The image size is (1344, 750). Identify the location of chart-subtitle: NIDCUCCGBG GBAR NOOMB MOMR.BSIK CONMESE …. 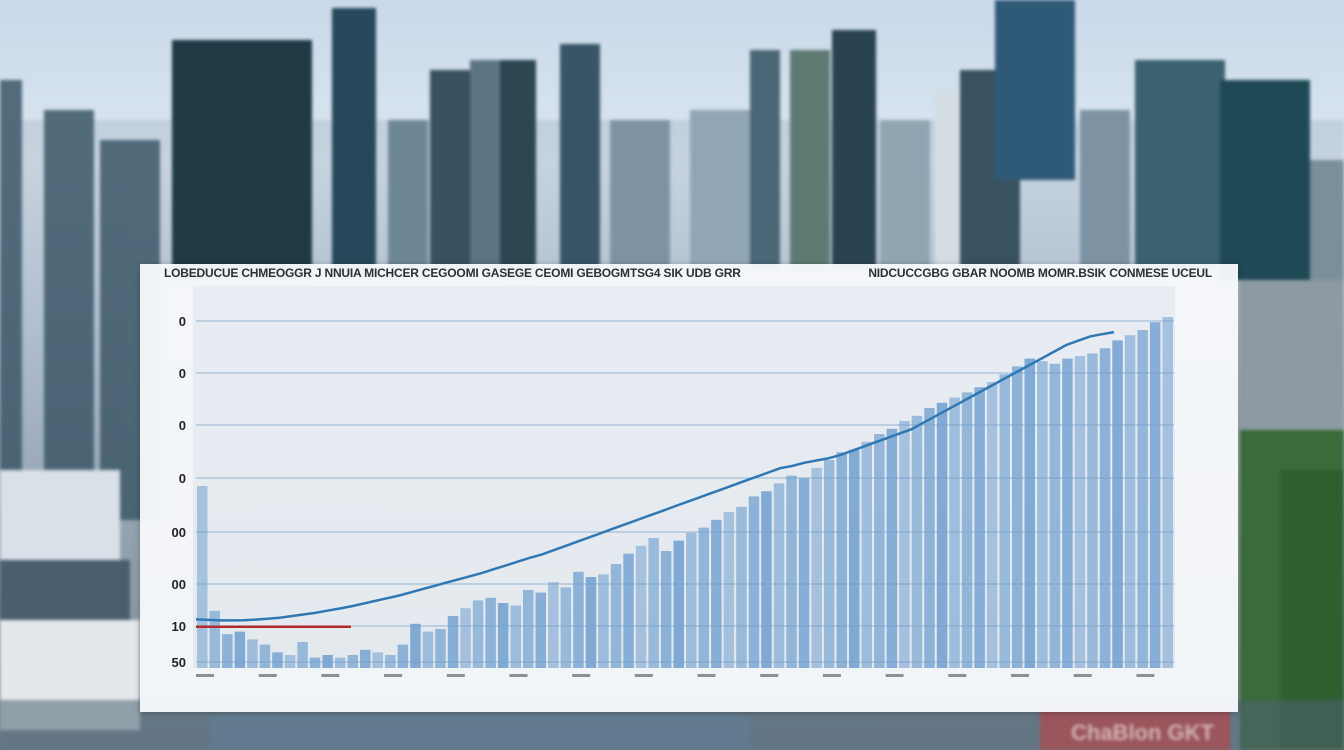
(1040, 273).